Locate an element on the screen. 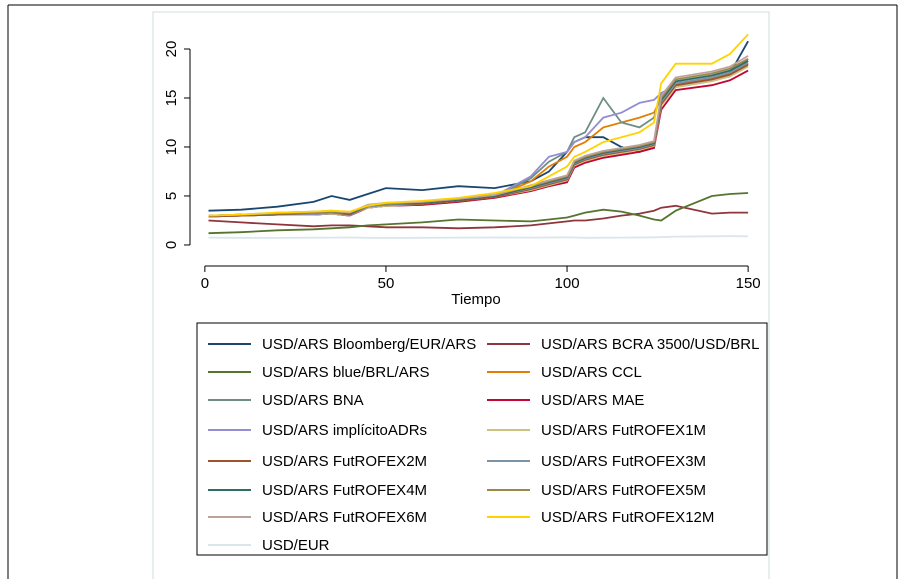  legend-label: USD/ARS FutROFEX5M is located at coordinates (623, 490).